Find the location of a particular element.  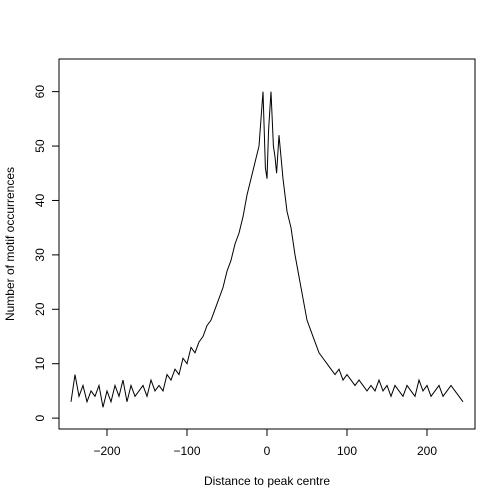

y-tick-label: 10 is located at coordinates (40, 364).